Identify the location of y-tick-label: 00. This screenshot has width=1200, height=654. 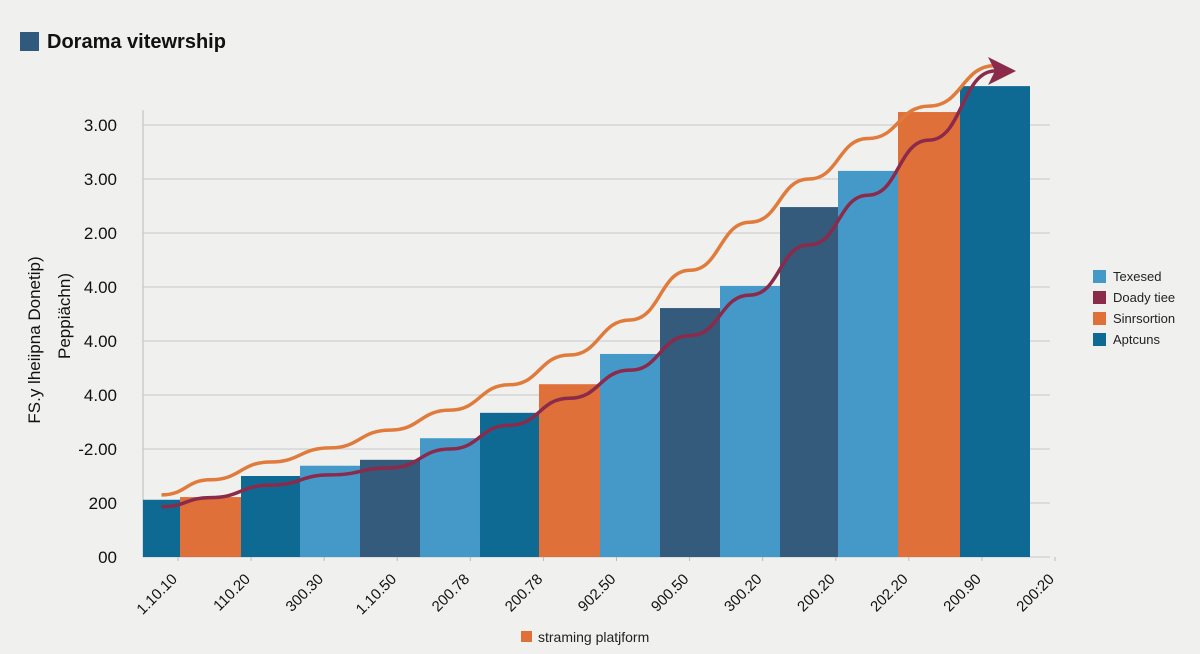
(107, 557).